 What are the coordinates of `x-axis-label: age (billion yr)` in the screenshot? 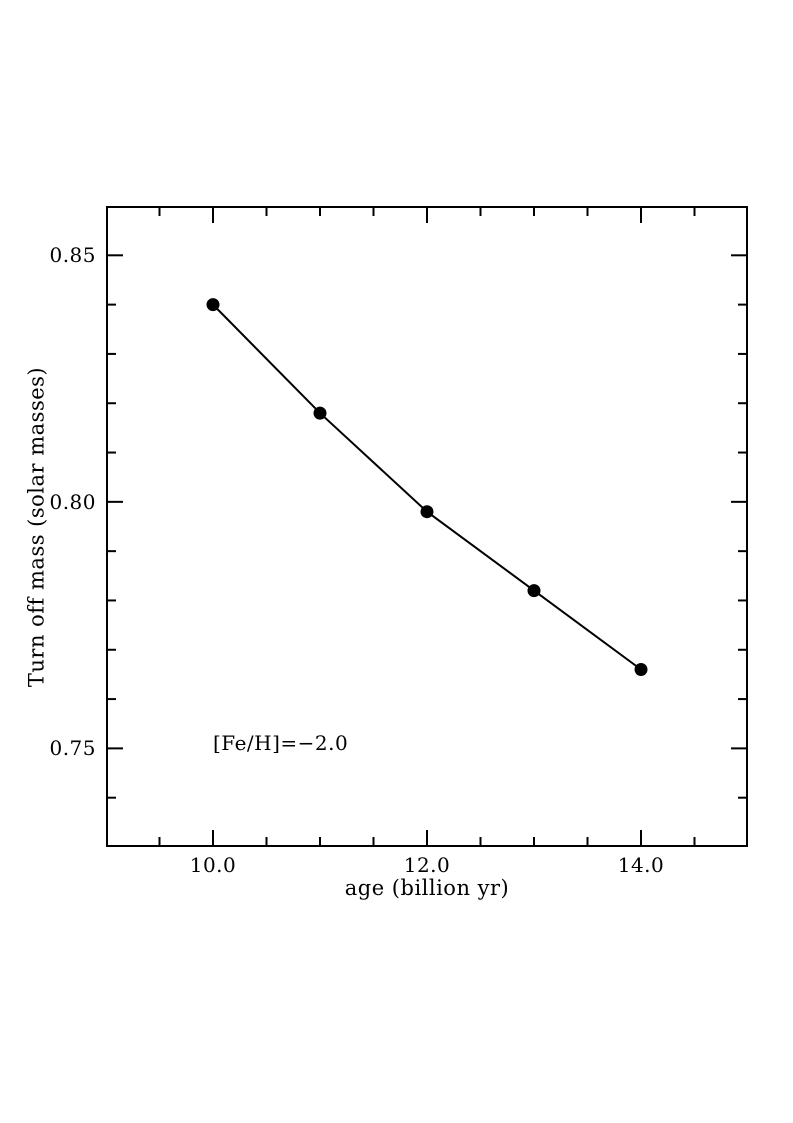 It's located at (427, 888).